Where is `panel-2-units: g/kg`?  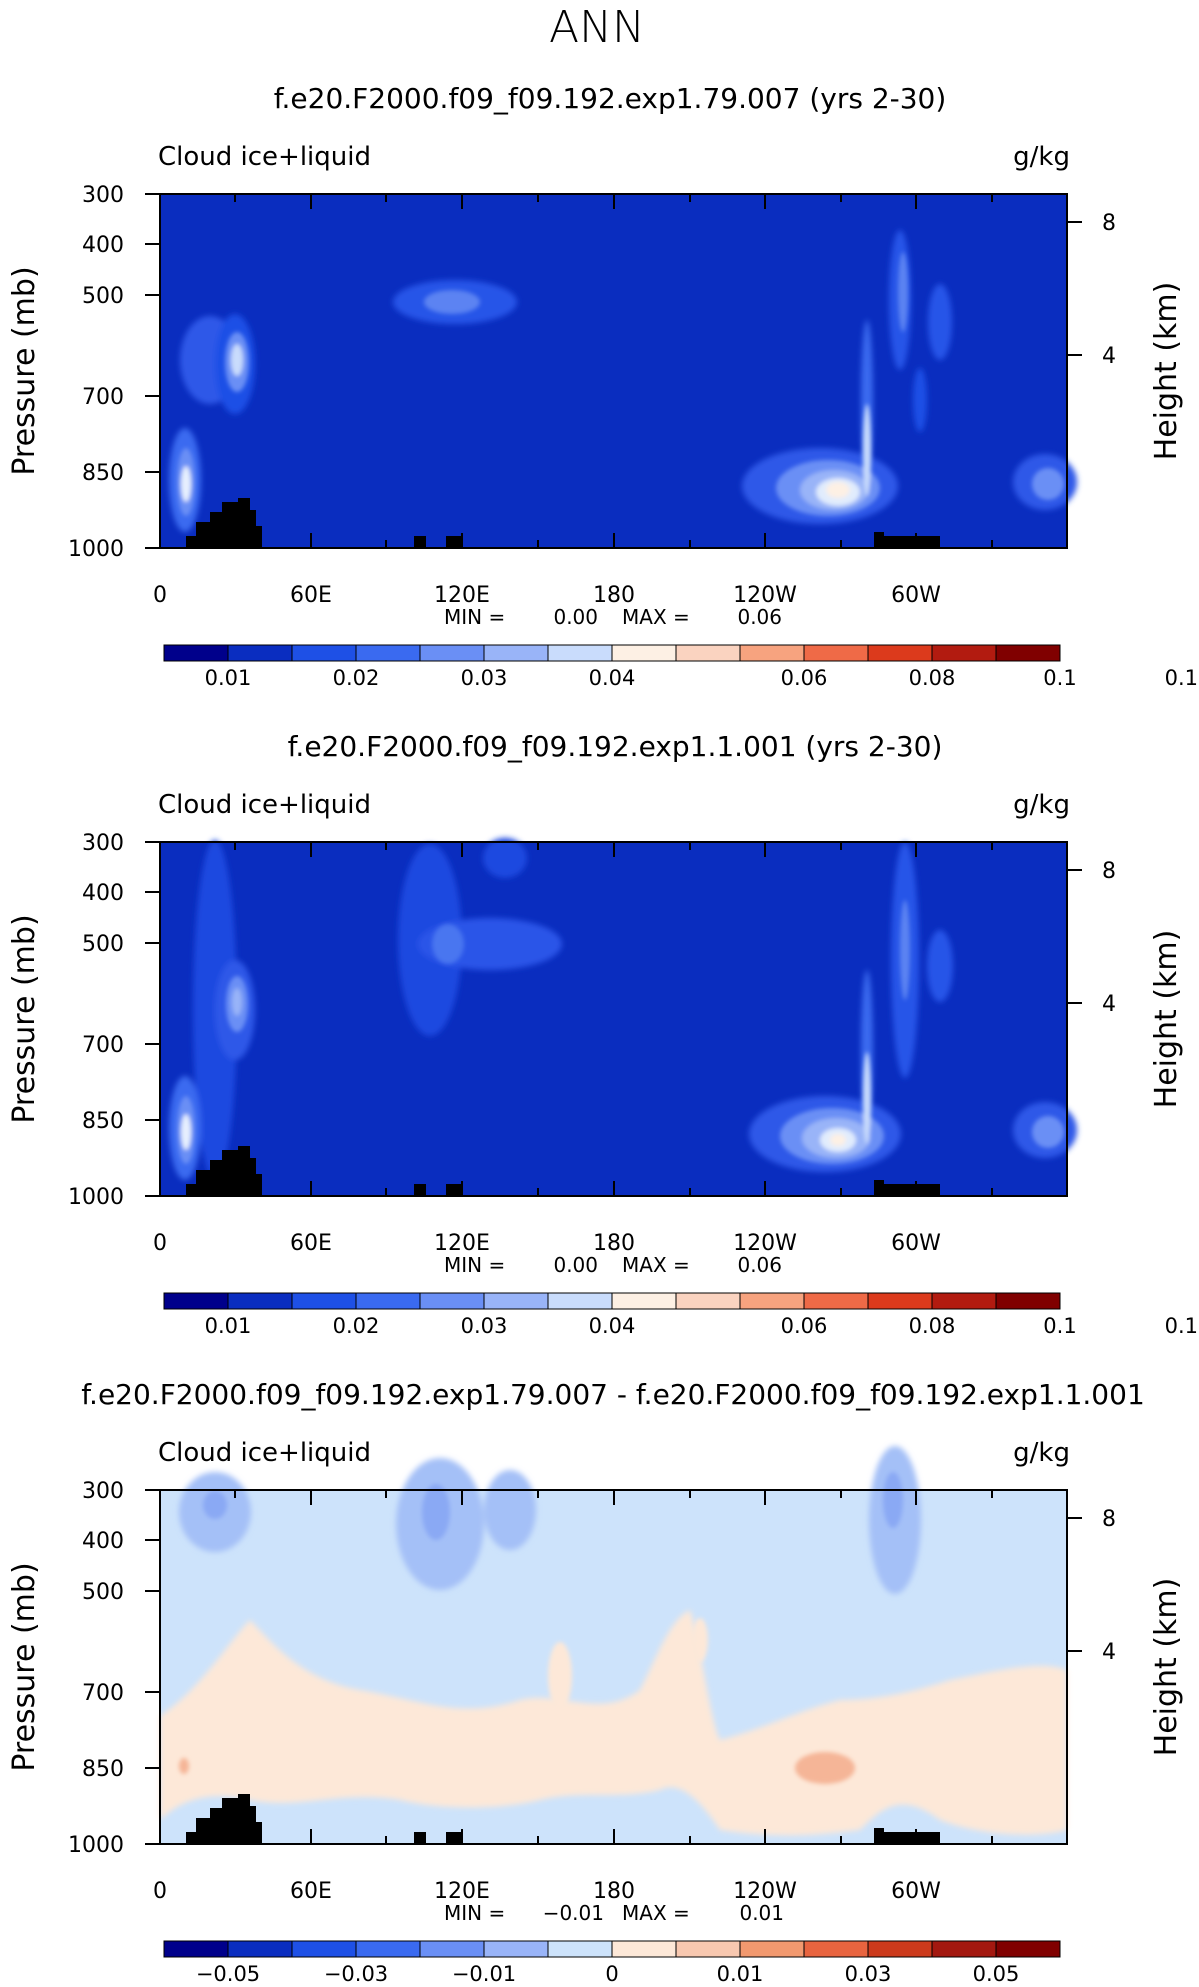
panel-2-units: g/kg is located at coordinates (1041, 805).